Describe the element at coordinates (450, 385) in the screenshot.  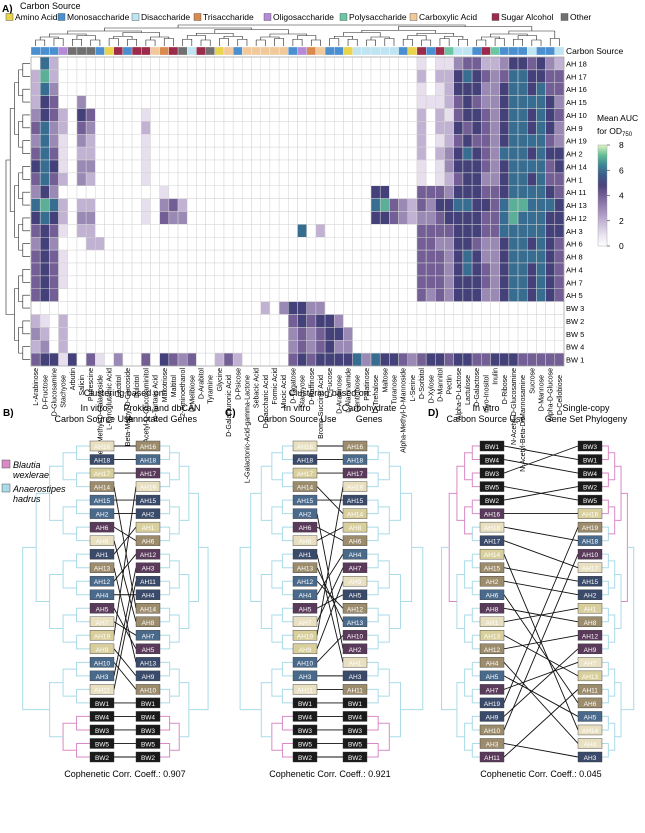
I see `column-label: Pectin` at that location.